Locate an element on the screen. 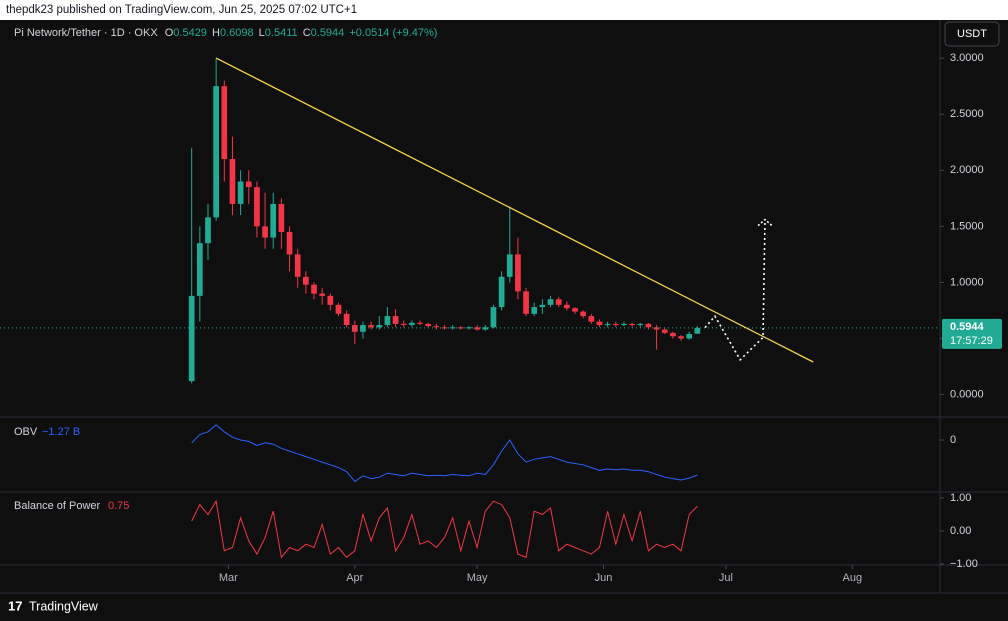  footer-logo-mark: 17 is located at coordinates (15, 605).